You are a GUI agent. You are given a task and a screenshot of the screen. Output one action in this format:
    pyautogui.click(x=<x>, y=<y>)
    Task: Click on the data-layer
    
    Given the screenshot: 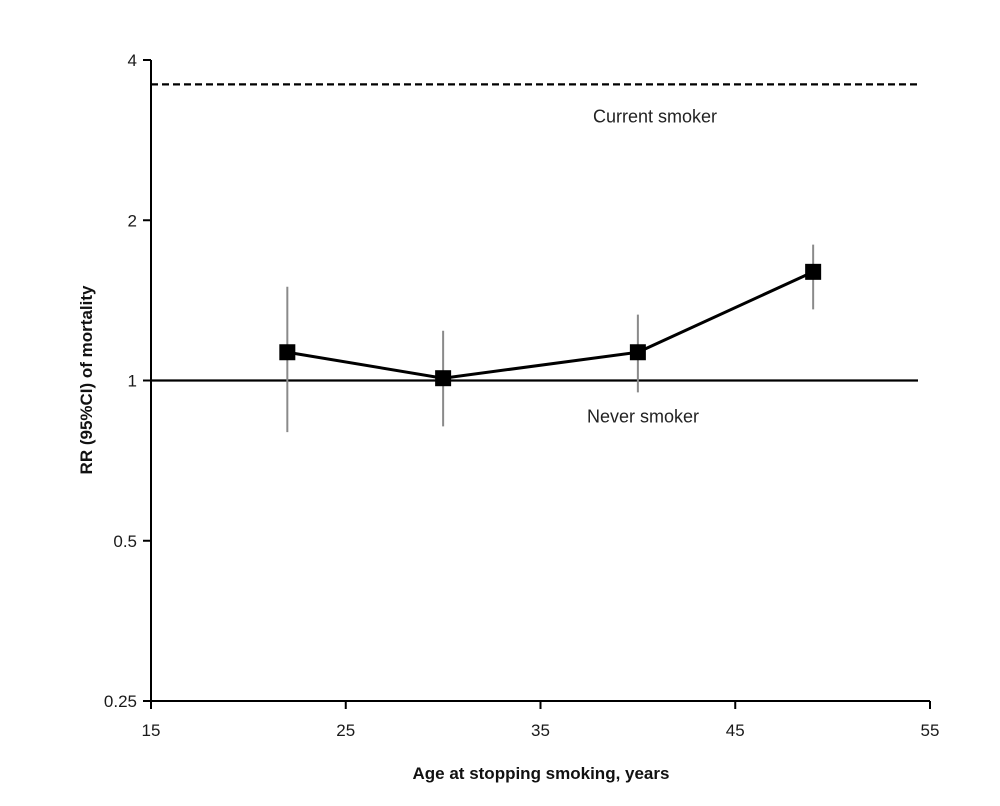 What is the action you would take?
    pyautogui.click(x=550, y=338)
    